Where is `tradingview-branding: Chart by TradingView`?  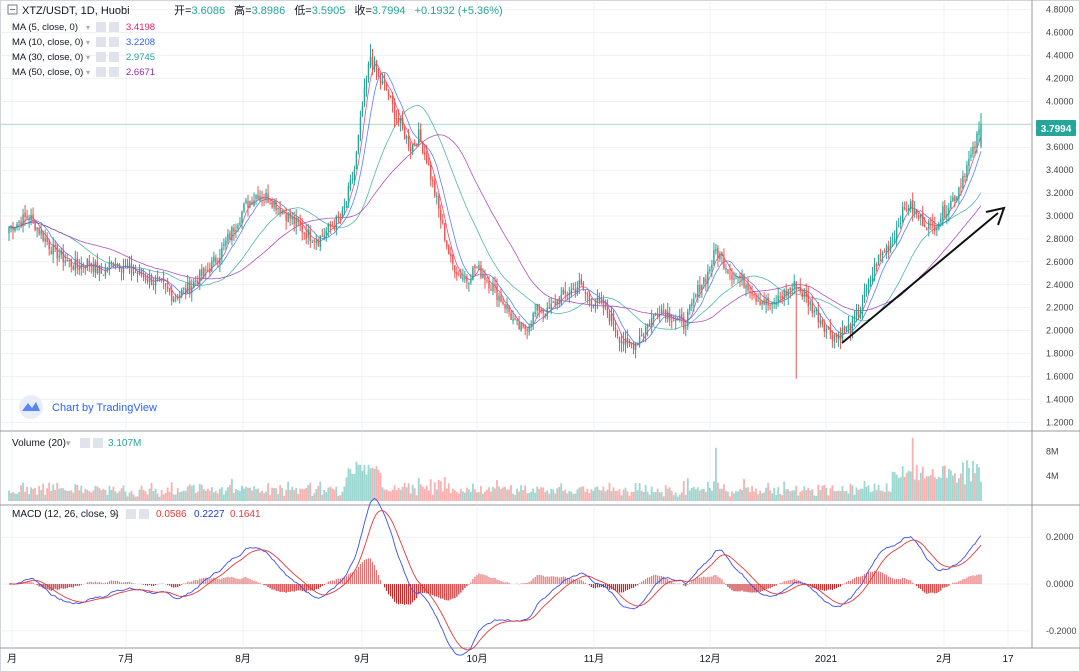 tradingview-branding: Chart by TradingView is located at coordinates (88, 407).